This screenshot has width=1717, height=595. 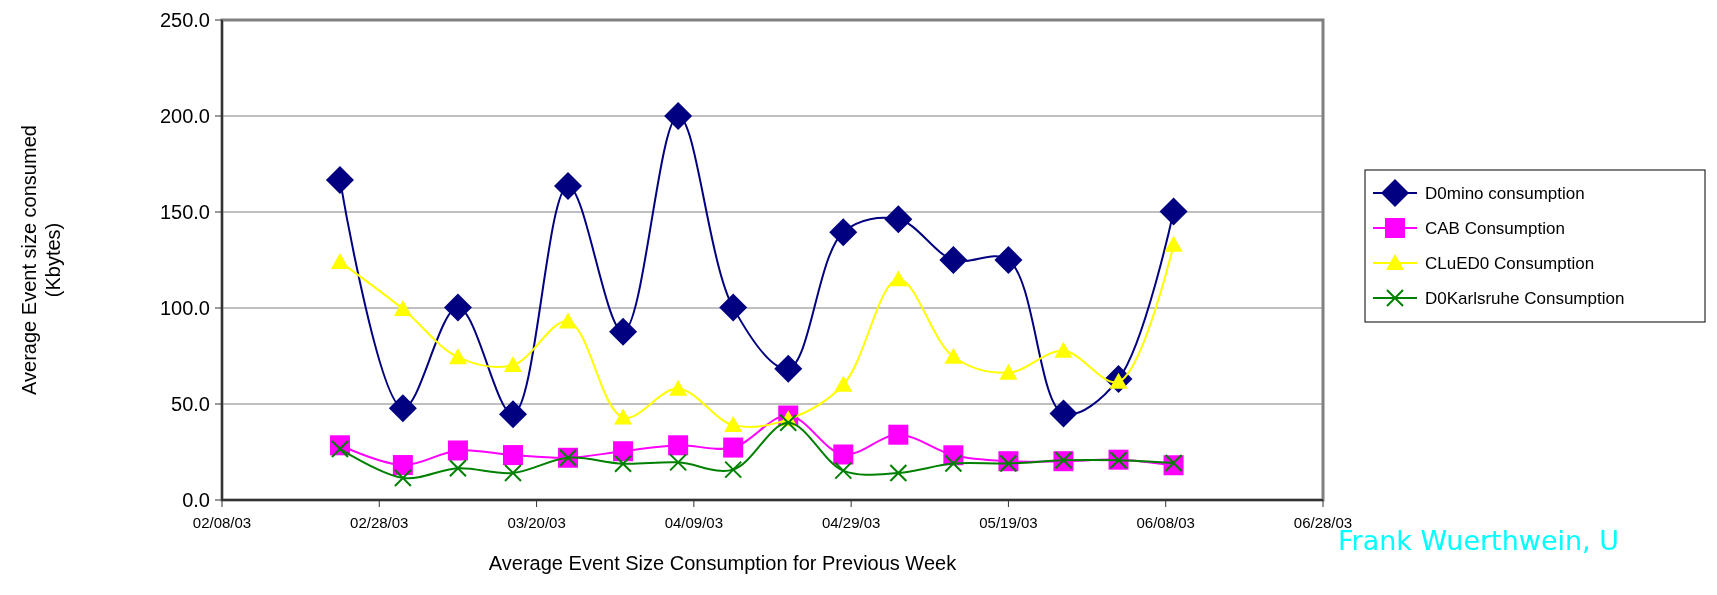 I want to click on y-tick-label: 100.0, so click(x=184, y=308).